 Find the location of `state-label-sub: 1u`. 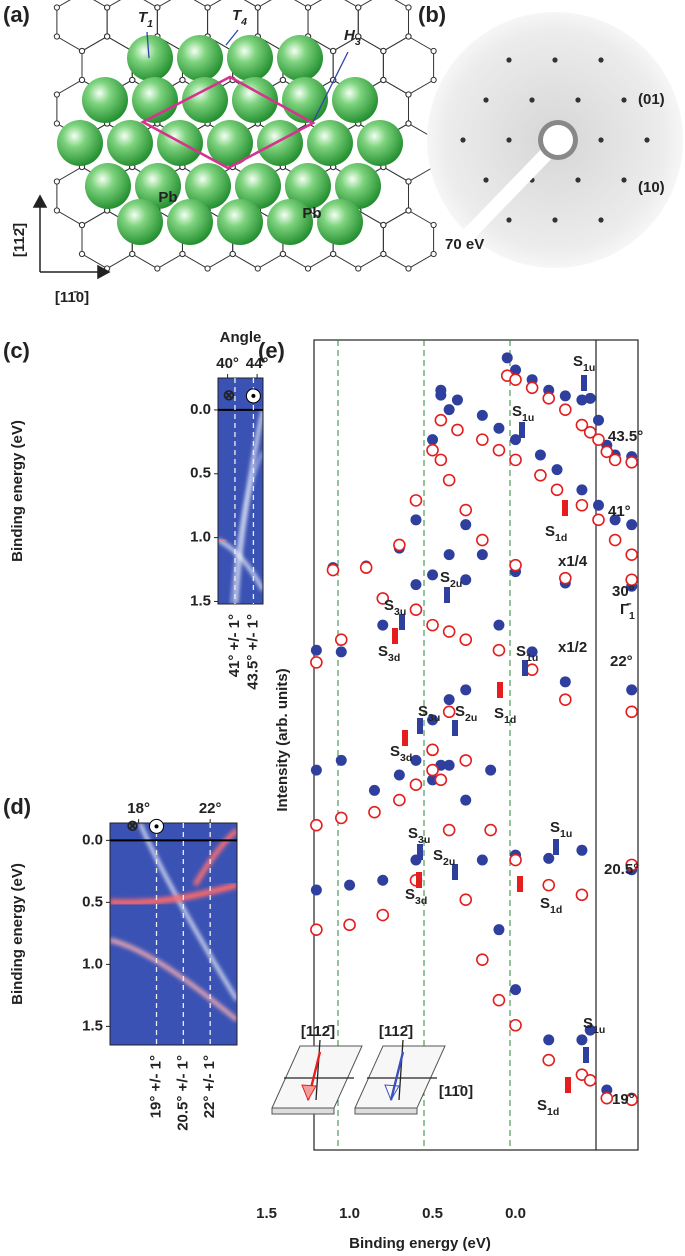

state-label-sub: 1u is located at coordinates (528, 418).